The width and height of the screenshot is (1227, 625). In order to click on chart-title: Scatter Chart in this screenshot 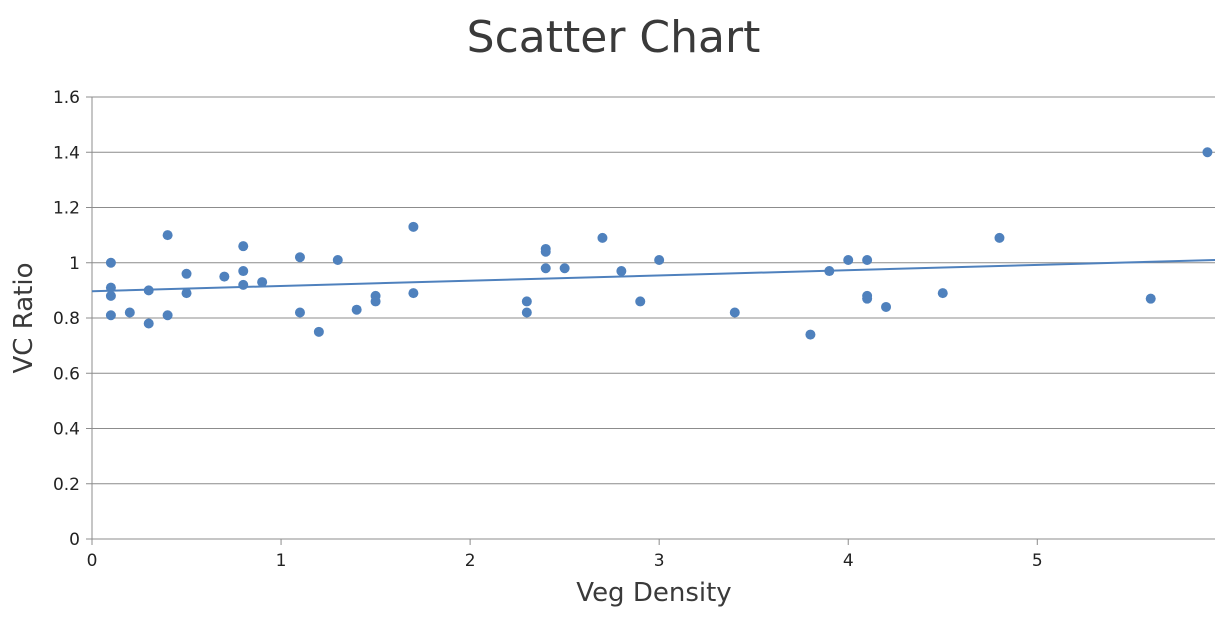, I will do `click(613, 37)`.